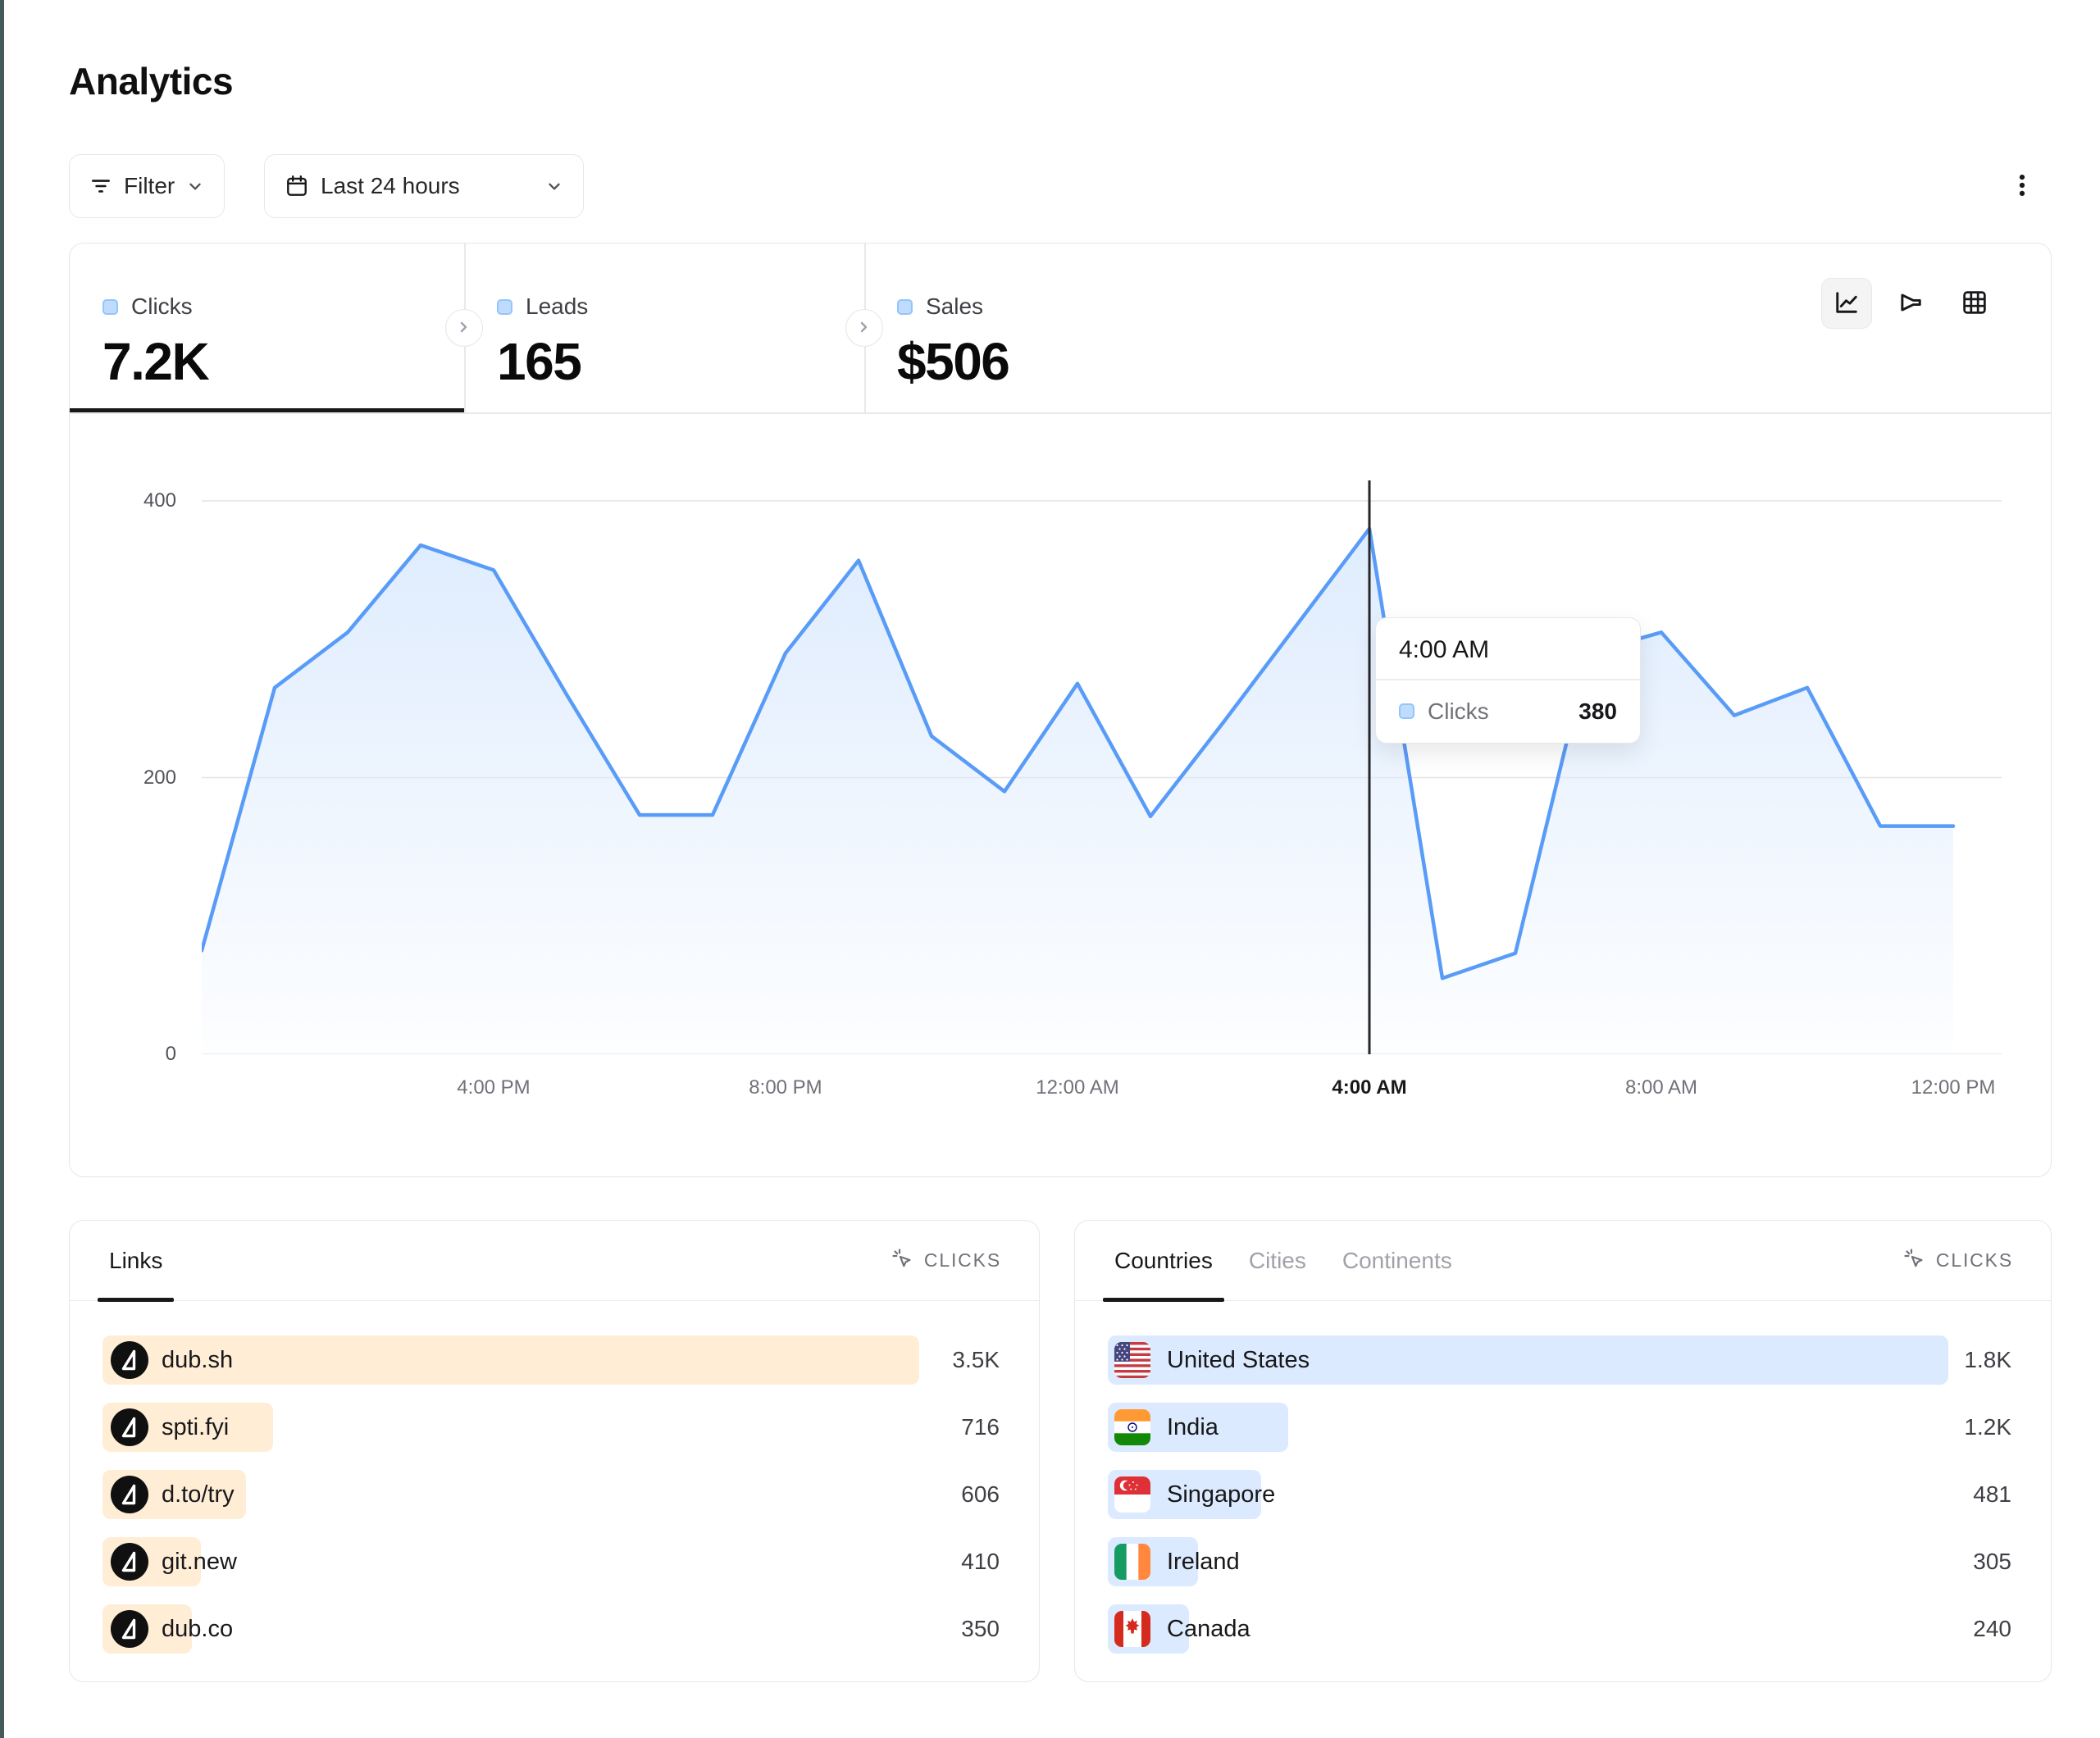 This screenshot has width=2100, height=1738. I want to click on chart-tooltip: 4:00 AM Clicks 380, so click(1508, 680).